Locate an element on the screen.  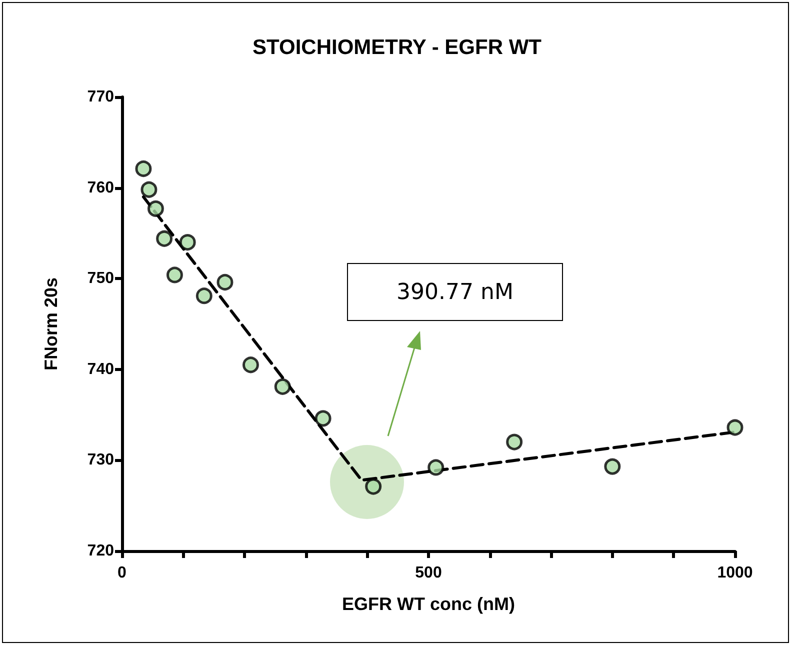
x-tick-label: 1000 is located at coordinates (735, 573).